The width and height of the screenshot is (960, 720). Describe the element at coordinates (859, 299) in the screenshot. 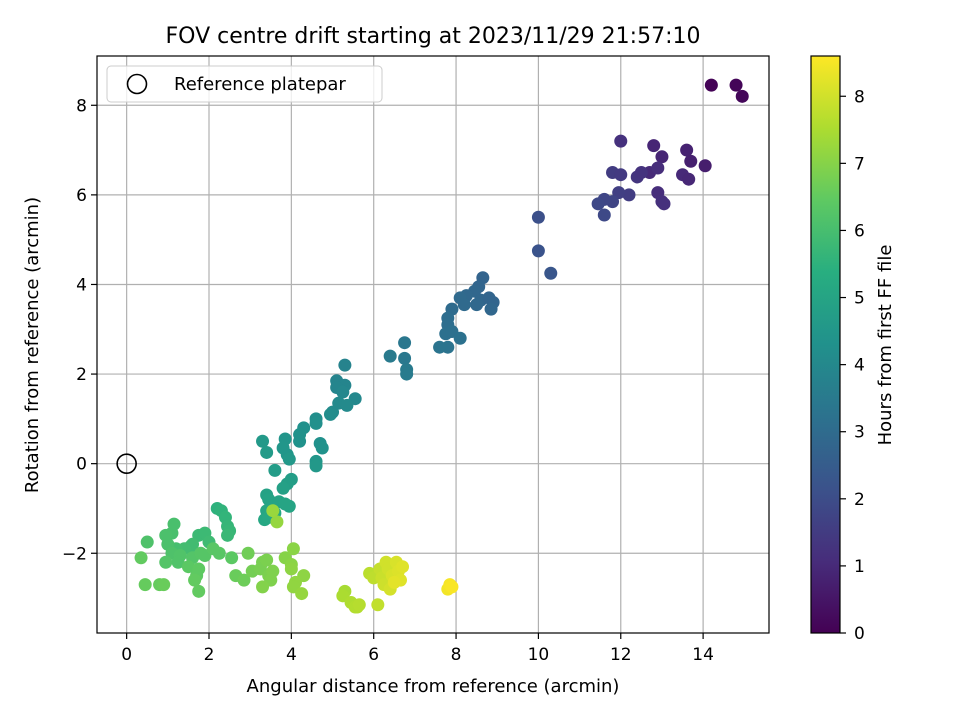

I see `colorbar-tick-label: 5` at that location.